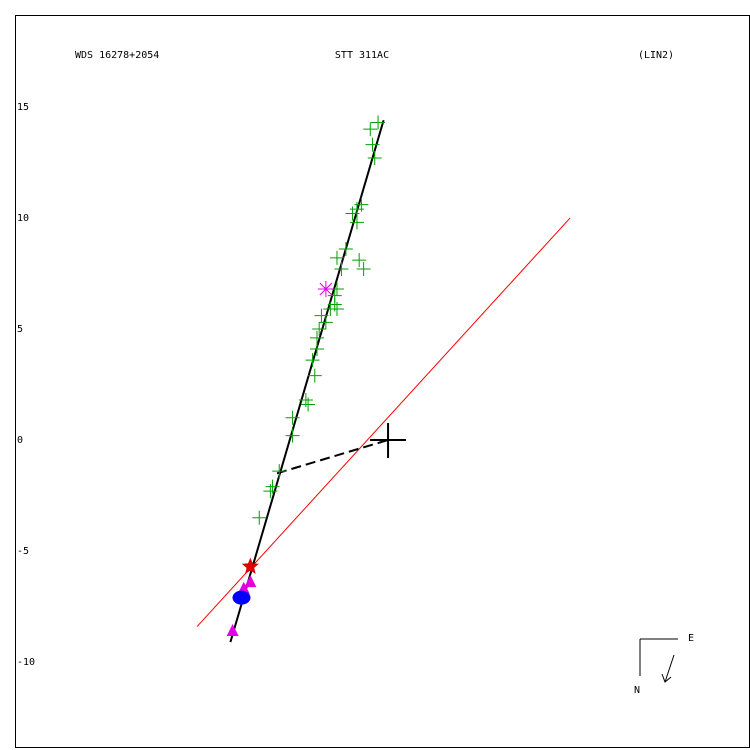  I want to click on header-left: WDS 16278+2054, so click(117, 55).